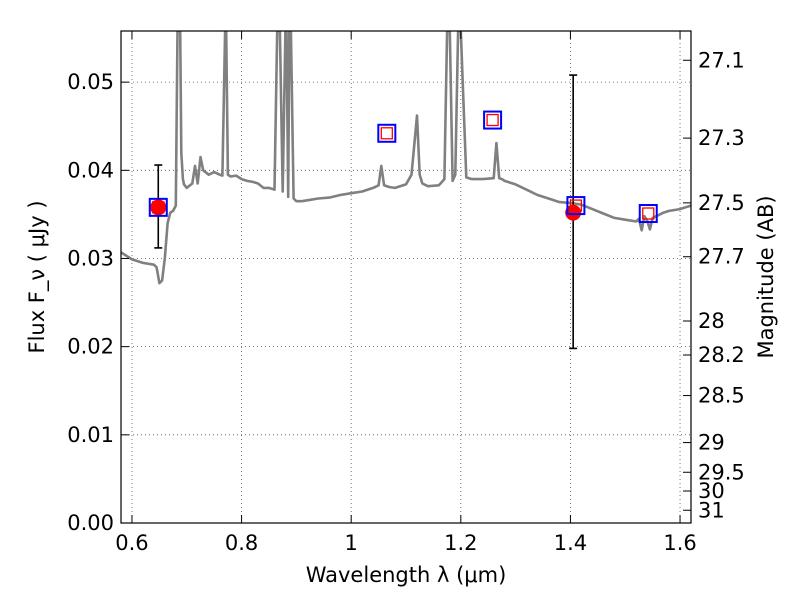  What do you see at coordinates (90, 347) in the screenshot?
I see `y-tick-label: 0.02` at bounding box center [90, 347].